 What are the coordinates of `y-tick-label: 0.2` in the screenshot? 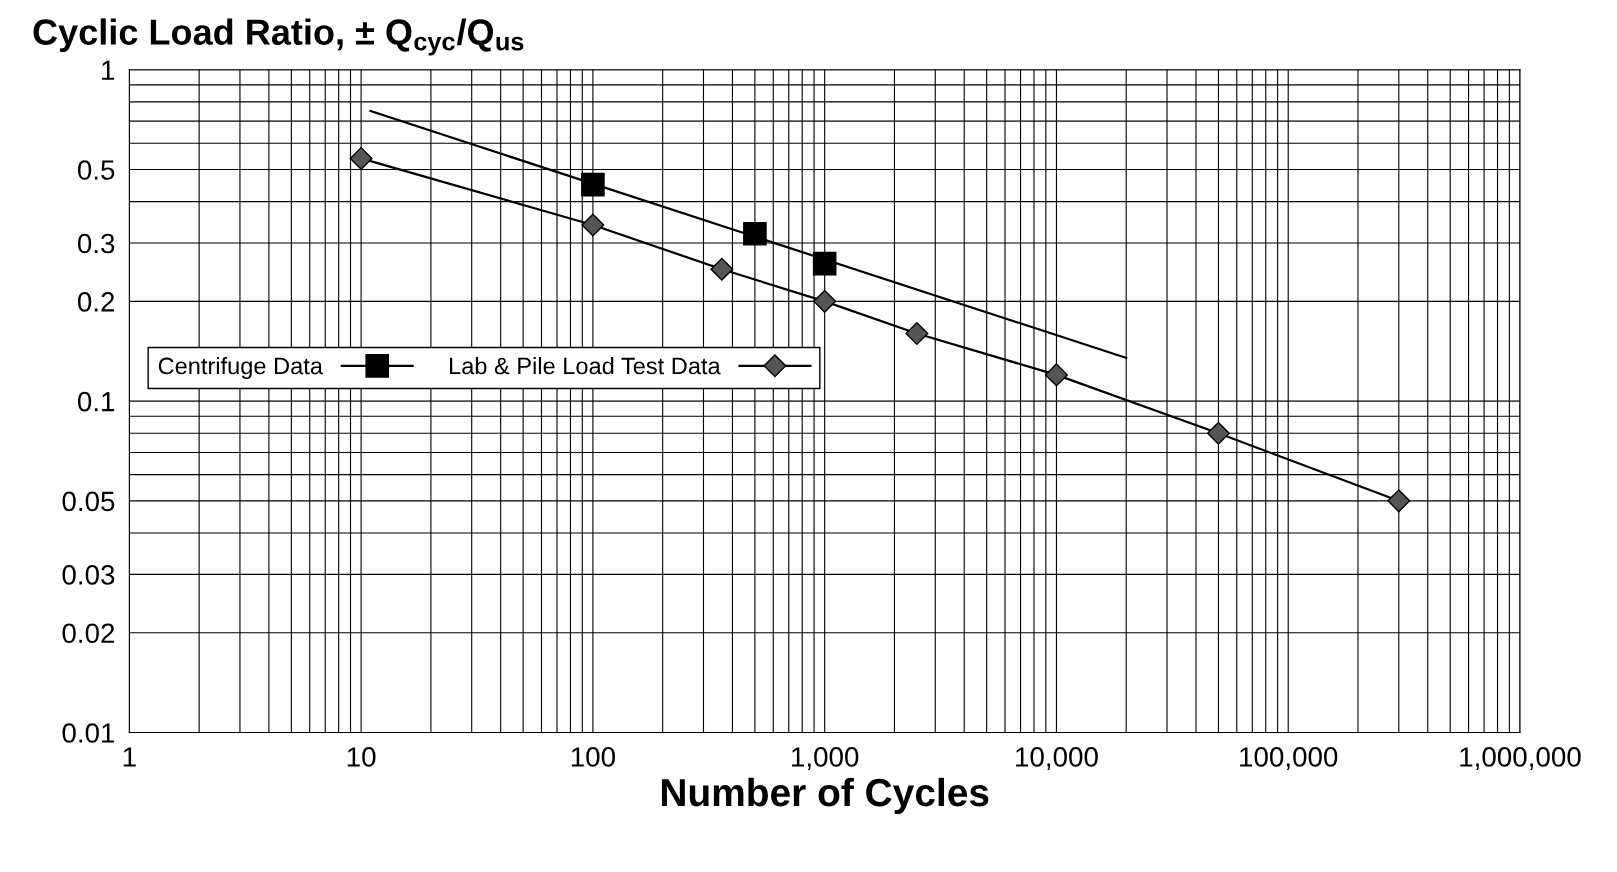 It's located at (96, 302).